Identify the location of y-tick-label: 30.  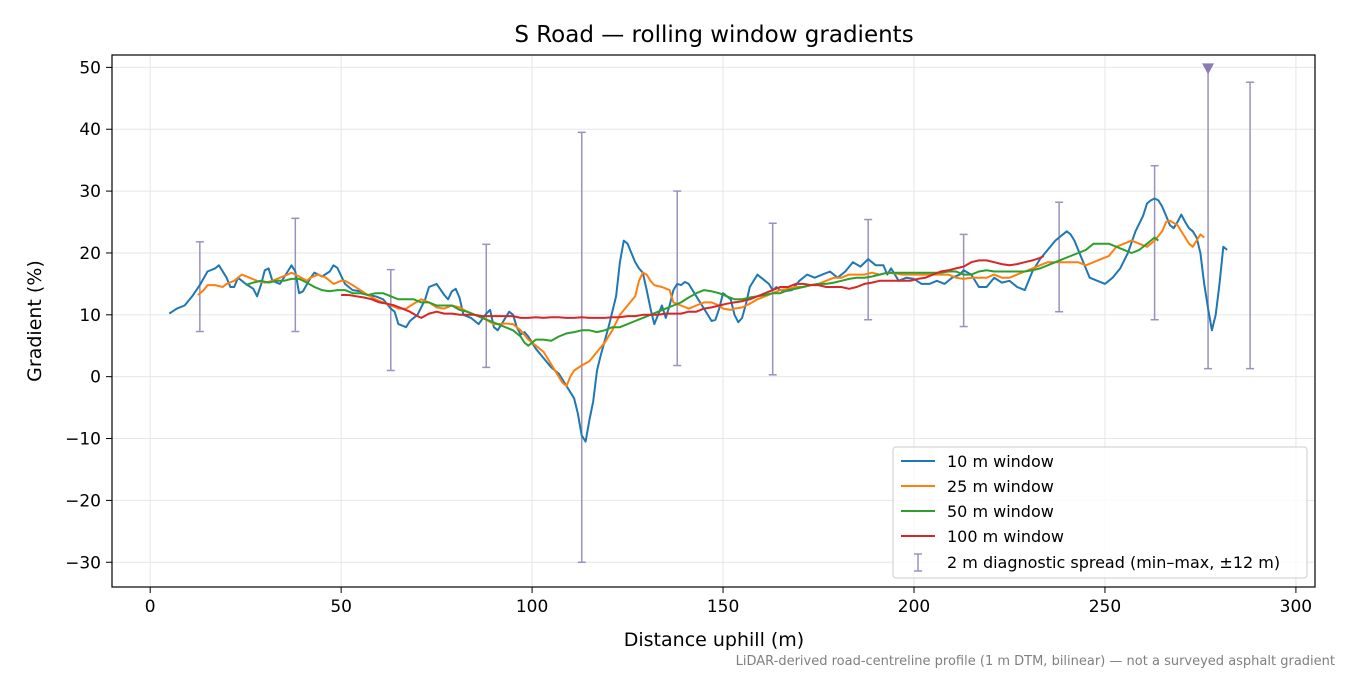
(90, 192).